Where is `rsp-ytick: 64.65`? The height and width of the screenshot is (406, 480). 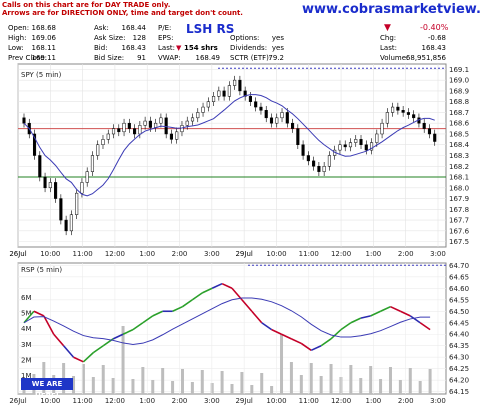 rsp-ytick: 64.65 is located at coordinates (459, 277).